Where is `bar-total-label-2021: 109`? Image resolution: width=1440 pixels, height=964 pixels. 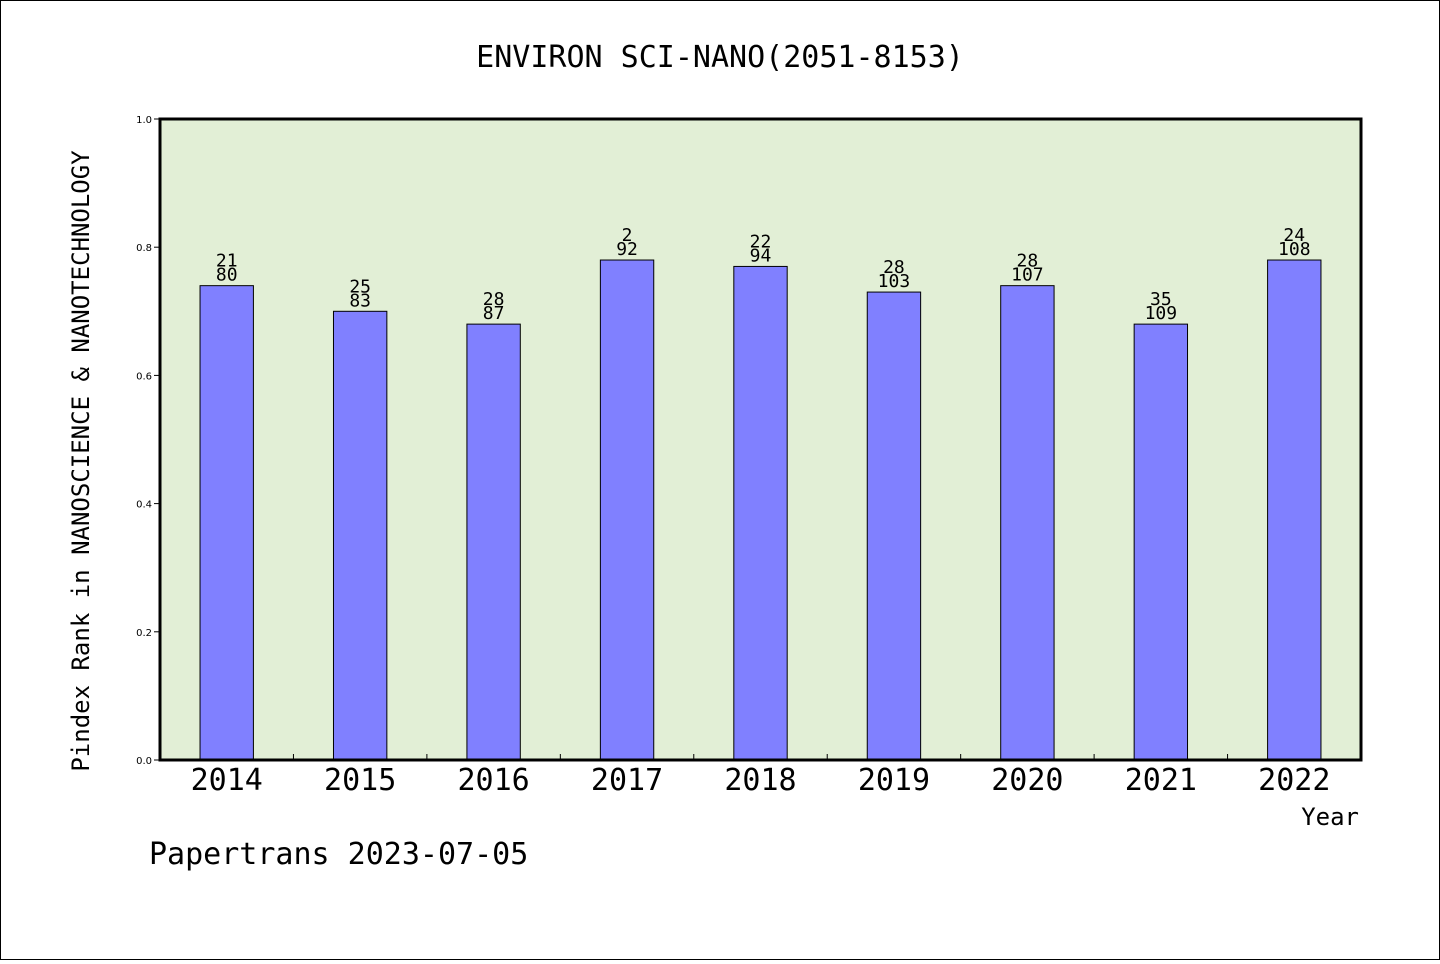 bar-total-label-2021: 109 is located at coordinates (1161, 313).